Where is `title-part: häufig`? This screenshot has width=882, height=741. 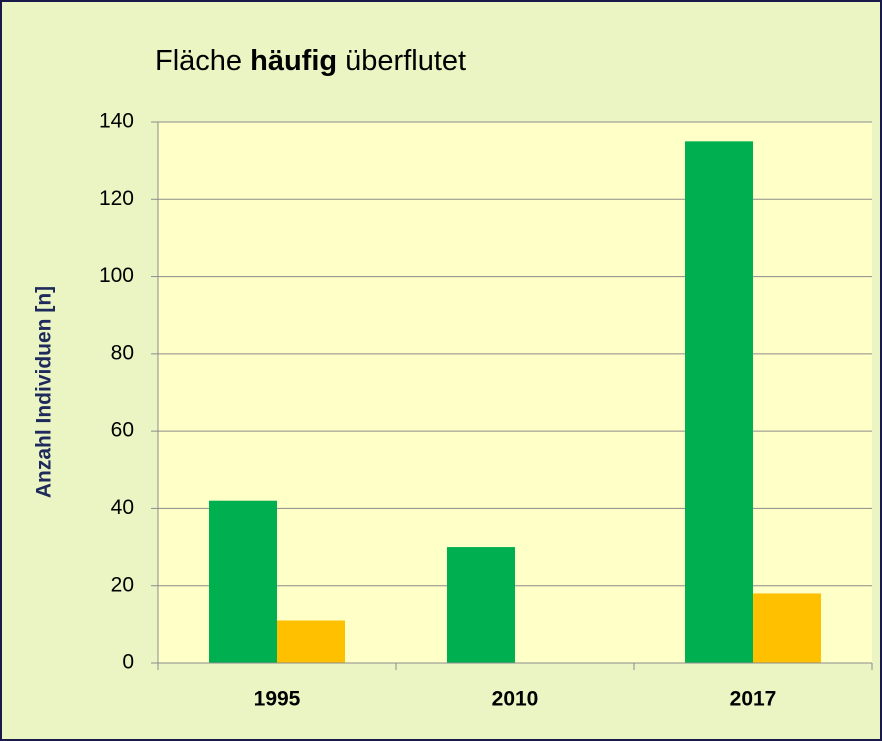 title-part: häufig is located at coordinates (293, 61).